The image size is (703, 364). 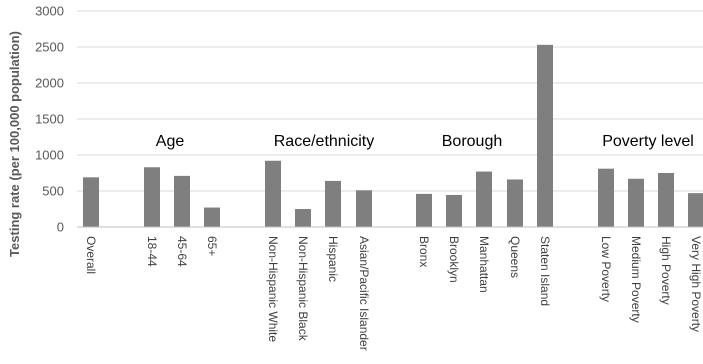 I want to click on x-category-label: Non-Hispanic White, so click(x=273, y=289).